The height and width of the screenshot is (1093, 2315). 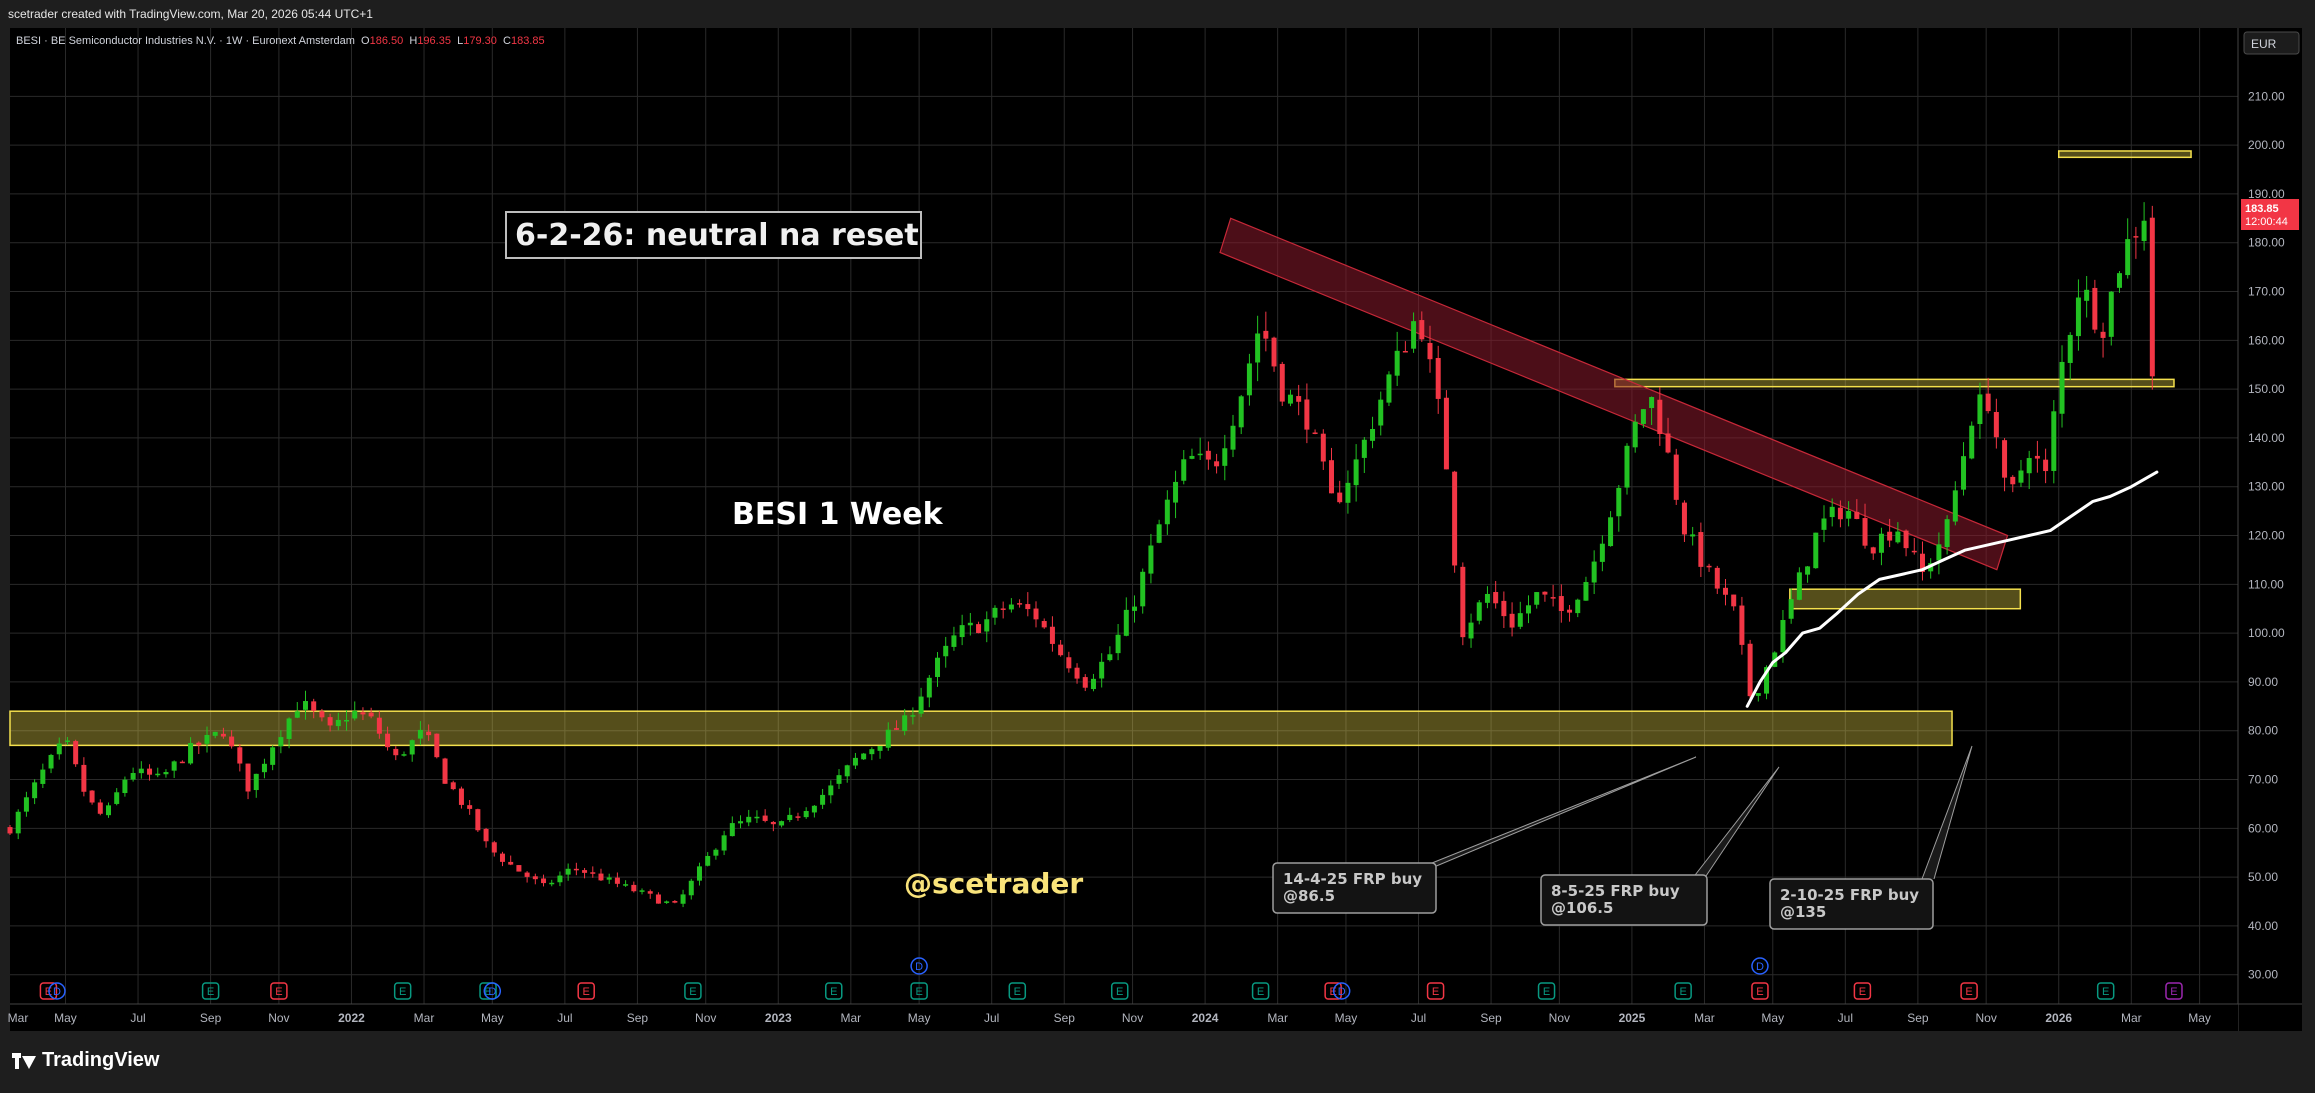 I want to click on low-value: 179.30, so click(x=480, y=41).